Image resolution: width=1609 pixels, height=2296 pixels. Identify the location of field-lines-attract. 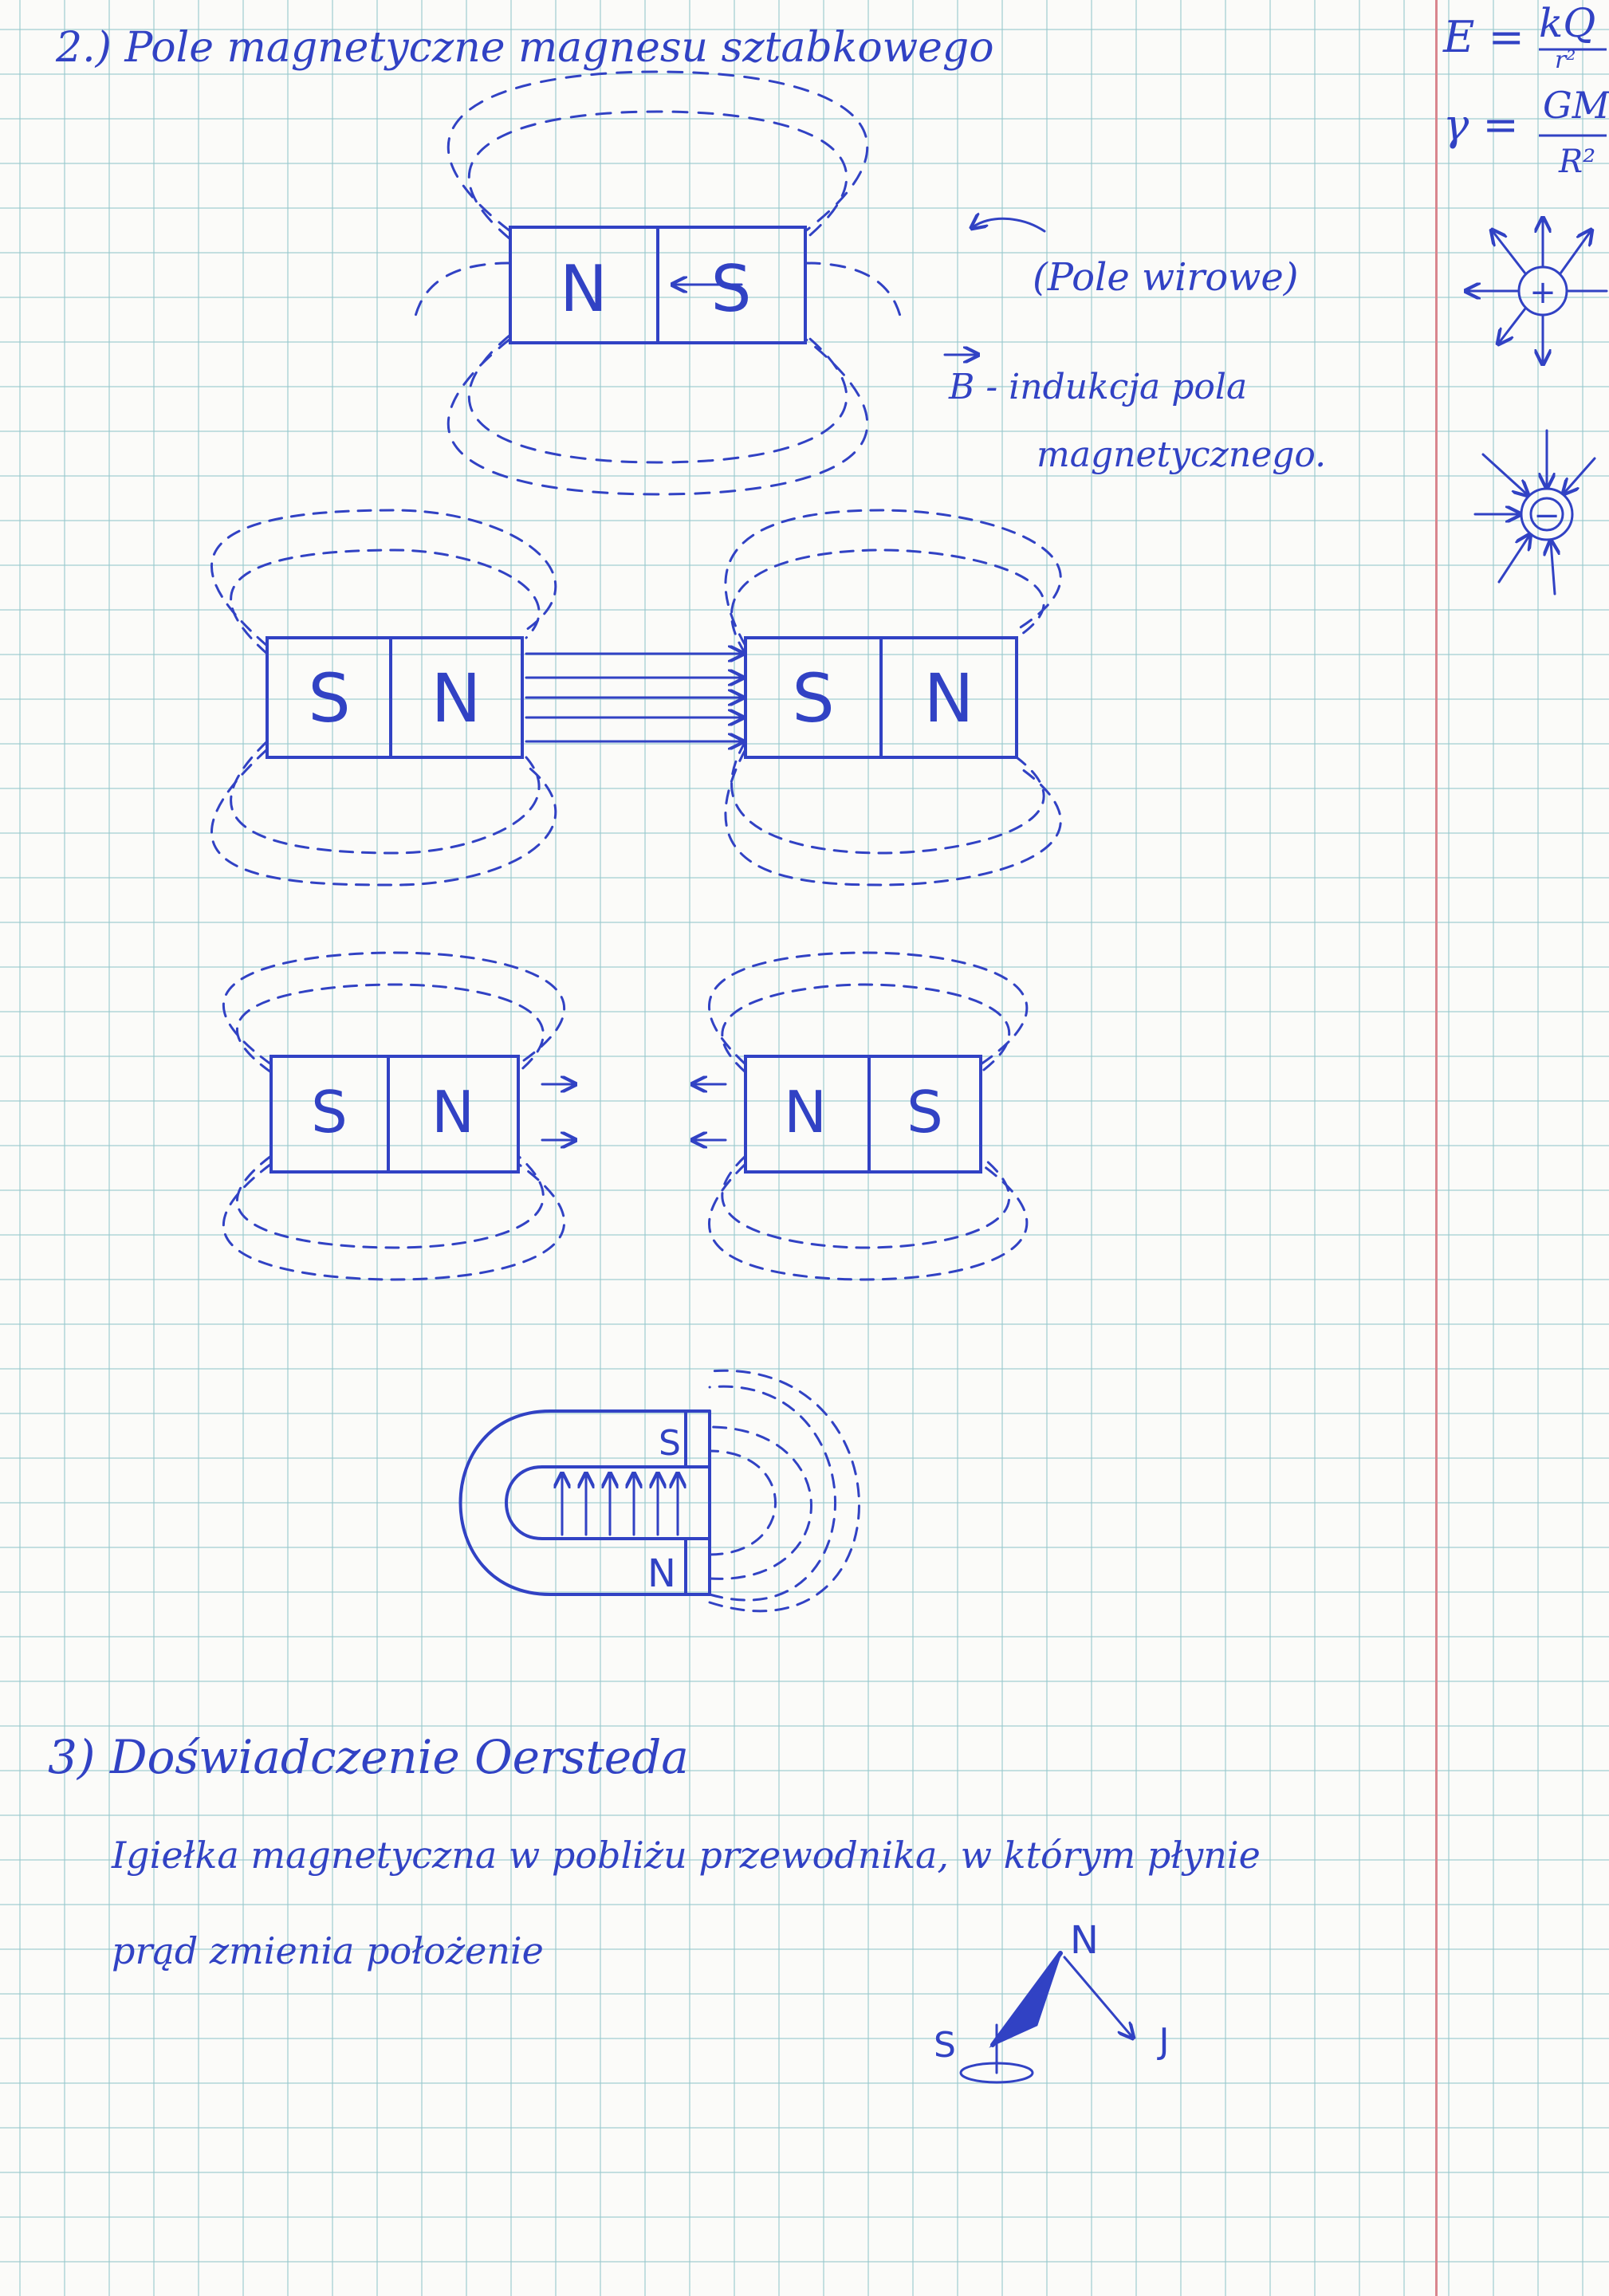
(636, 698).